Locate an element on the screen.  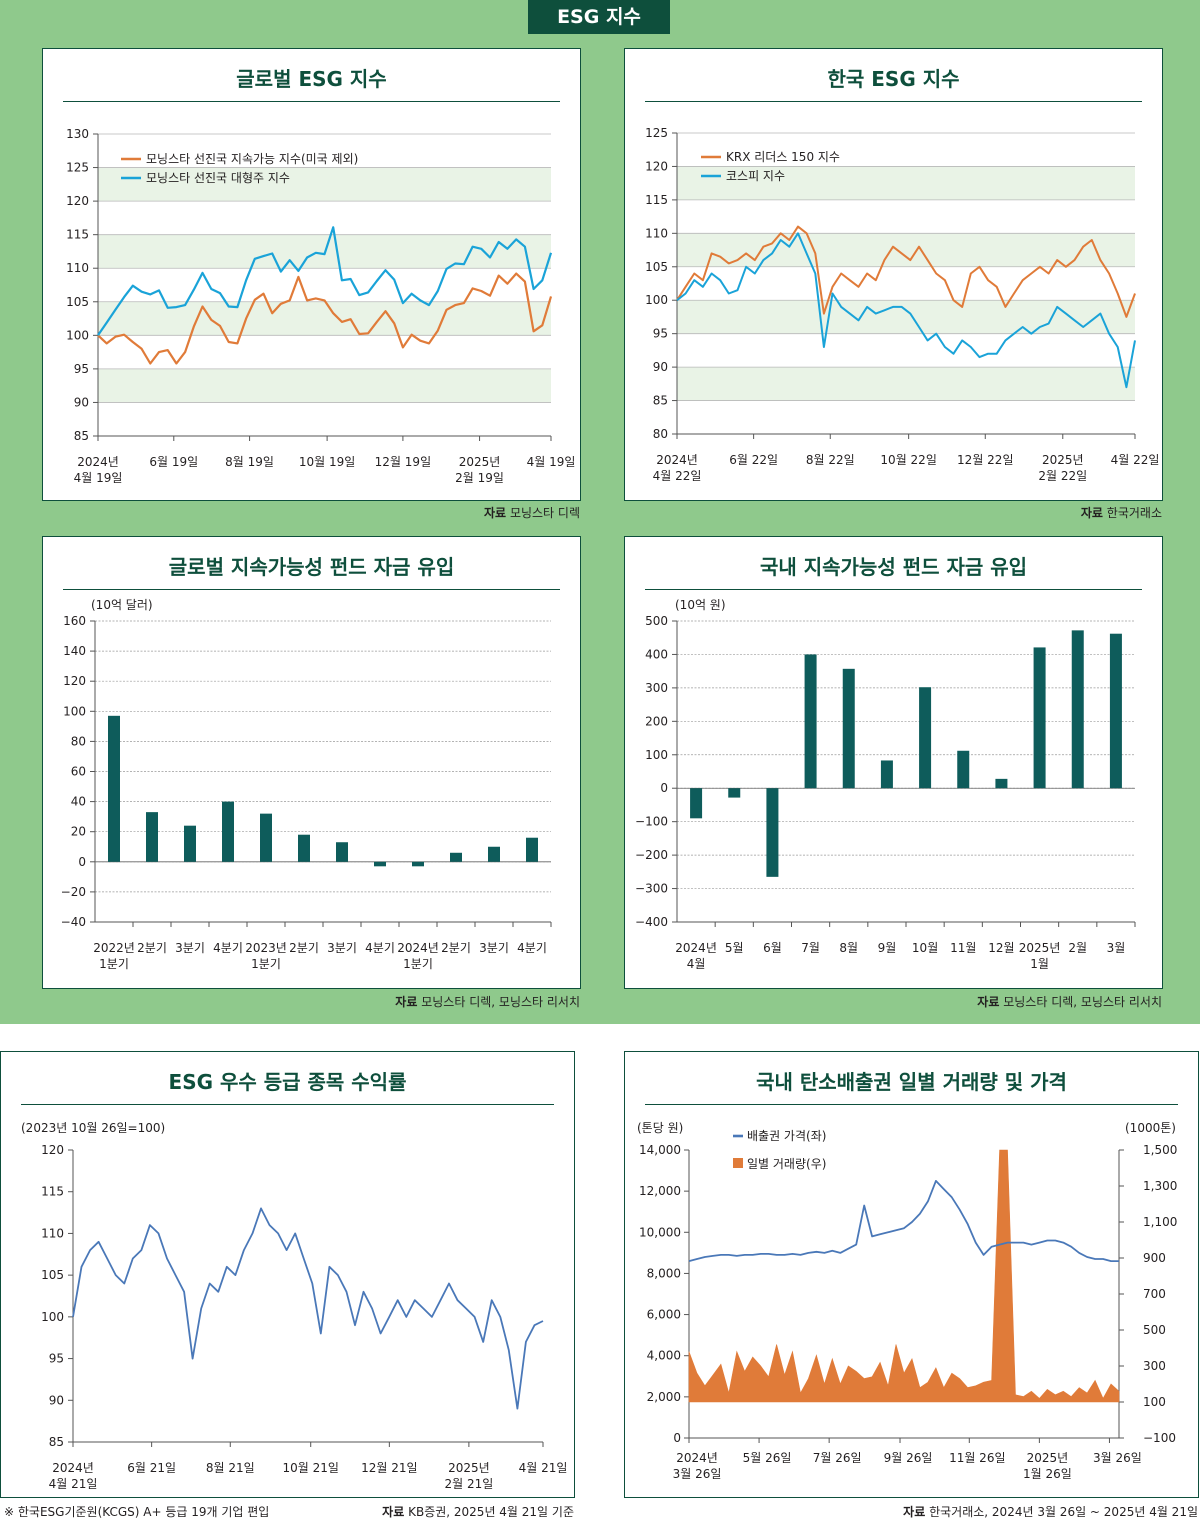
y-right-tick-label: 100 is located at coordinates (1154, 1402).